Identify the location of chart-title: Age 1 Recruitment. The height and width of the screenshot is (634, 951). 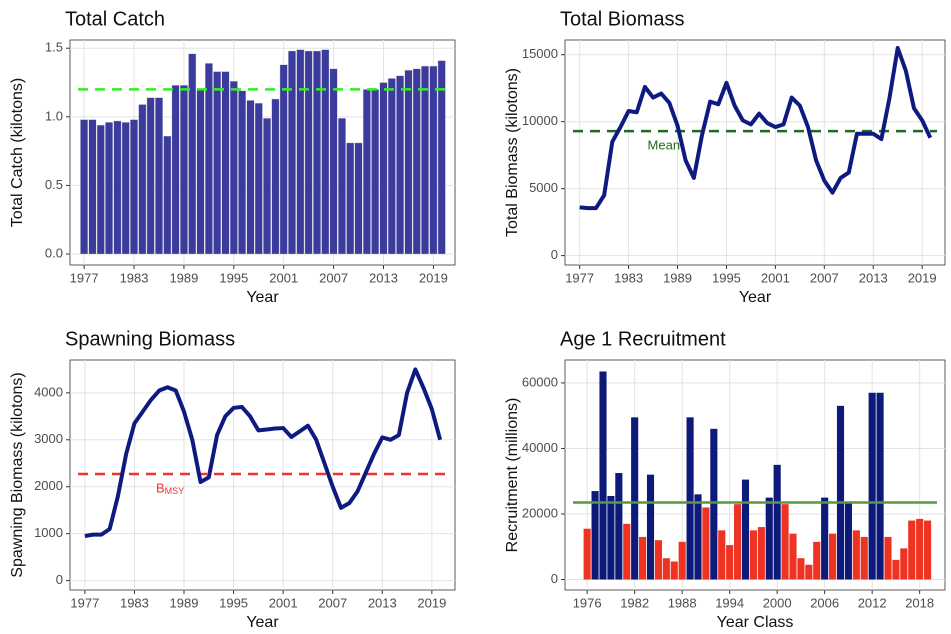
(643, 339).